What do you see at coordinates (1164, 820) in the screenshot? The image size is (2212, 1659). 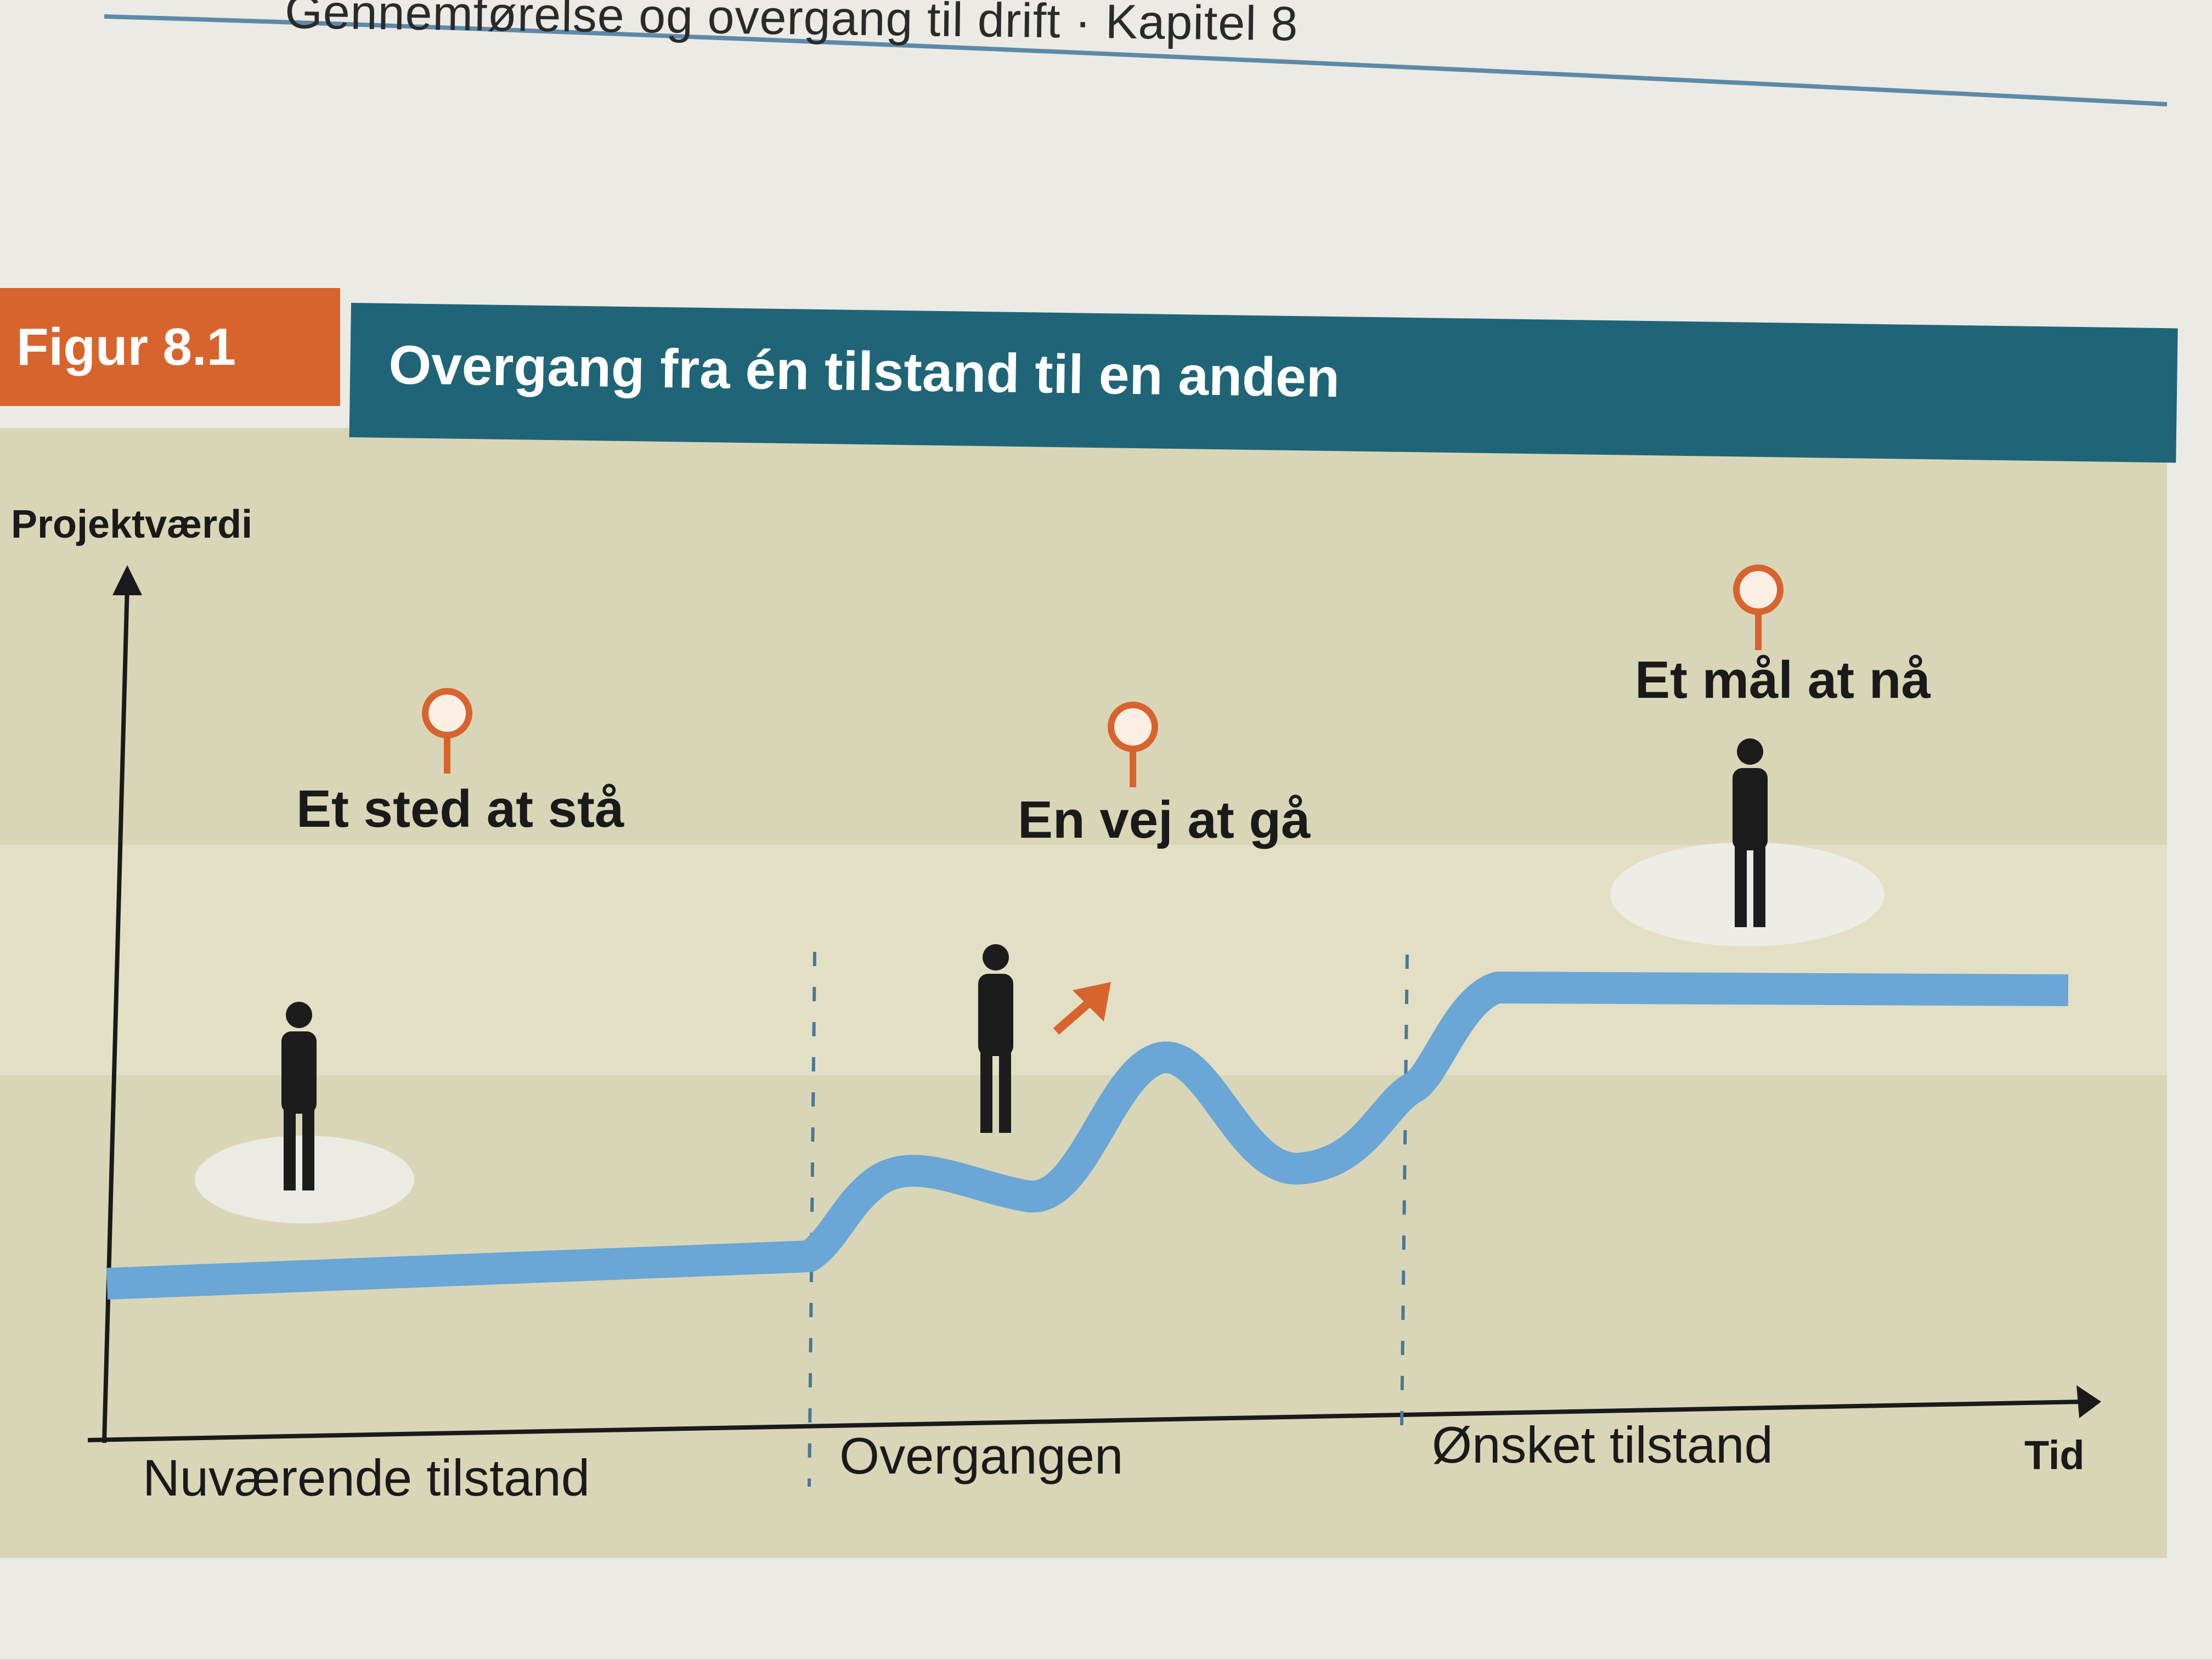 I see `stage-title-2: En vej at gå` at bounding box center [1164, 820].